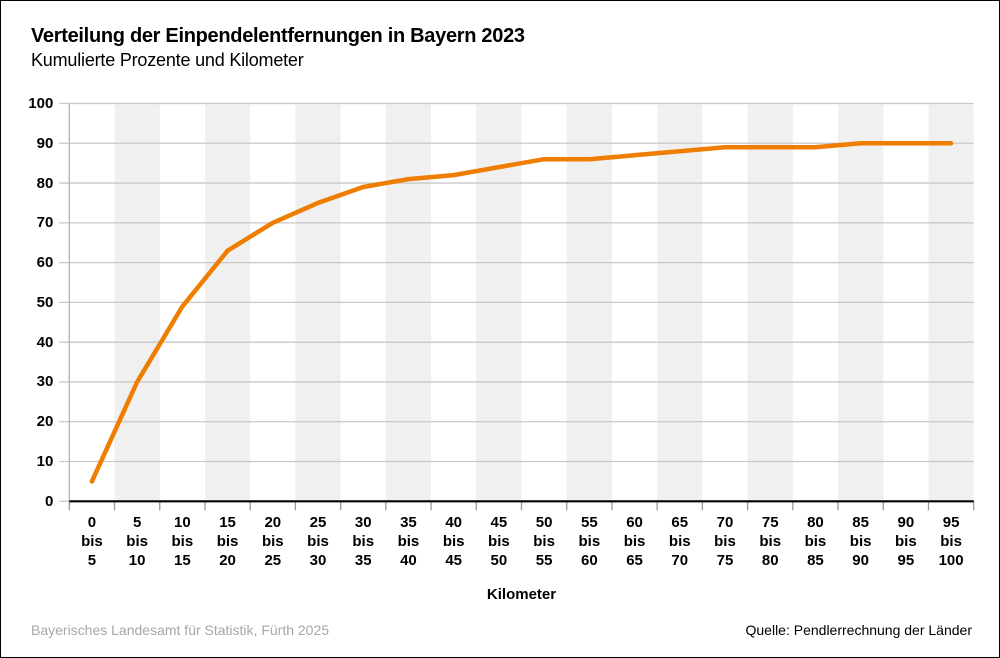 This screenshot has height=658, width=1000. What do you see at coordinates (49, 501) in the screenshot?
I see `y-tick-label: 0` at bounding box center [49, 501].